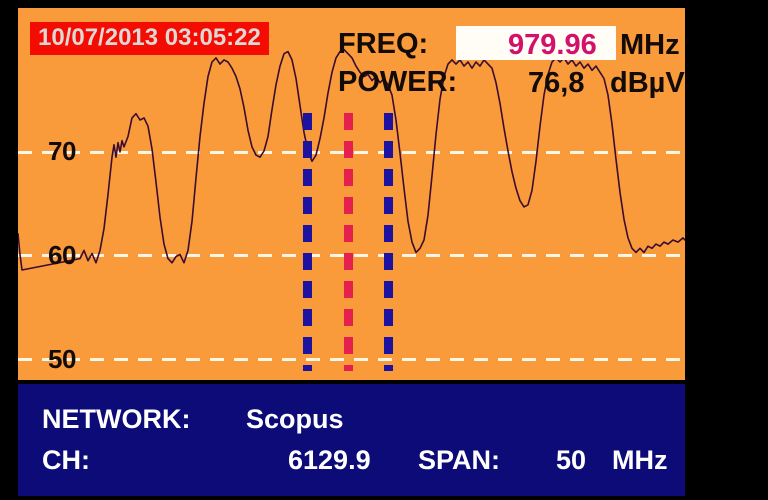 Image resolution: width=768 pixels, height=500 pixels. I want to click on network-value: Scopus, so click(295, 419).